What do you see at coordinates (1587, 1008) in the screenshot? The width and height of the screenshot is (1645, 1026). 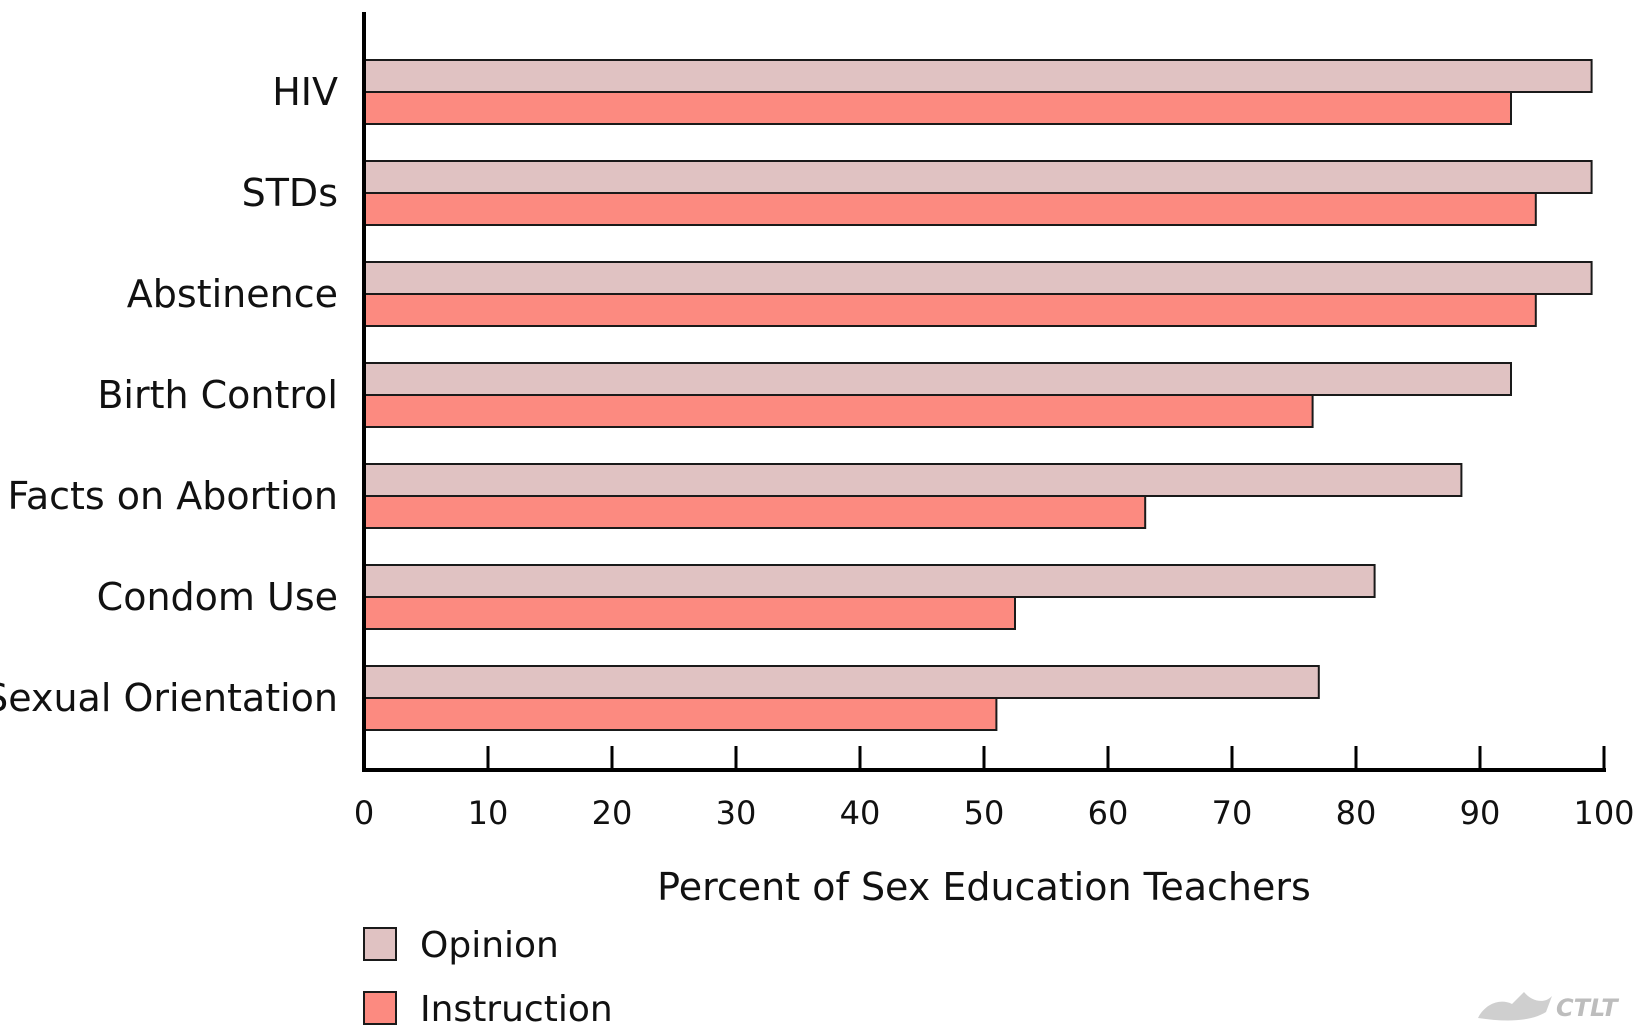 I see `watermark-text: CTLT` at bounding box center [1587, 1008].